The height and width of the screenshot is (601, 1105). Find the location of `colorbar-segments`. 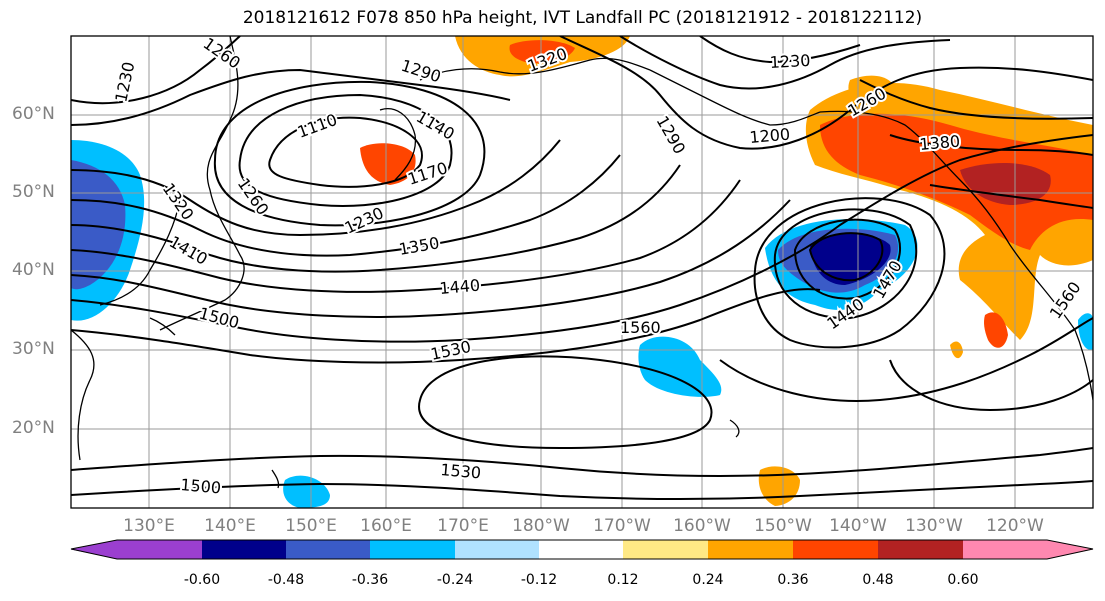

colorbar-segments is located at coordinates (582, 549).